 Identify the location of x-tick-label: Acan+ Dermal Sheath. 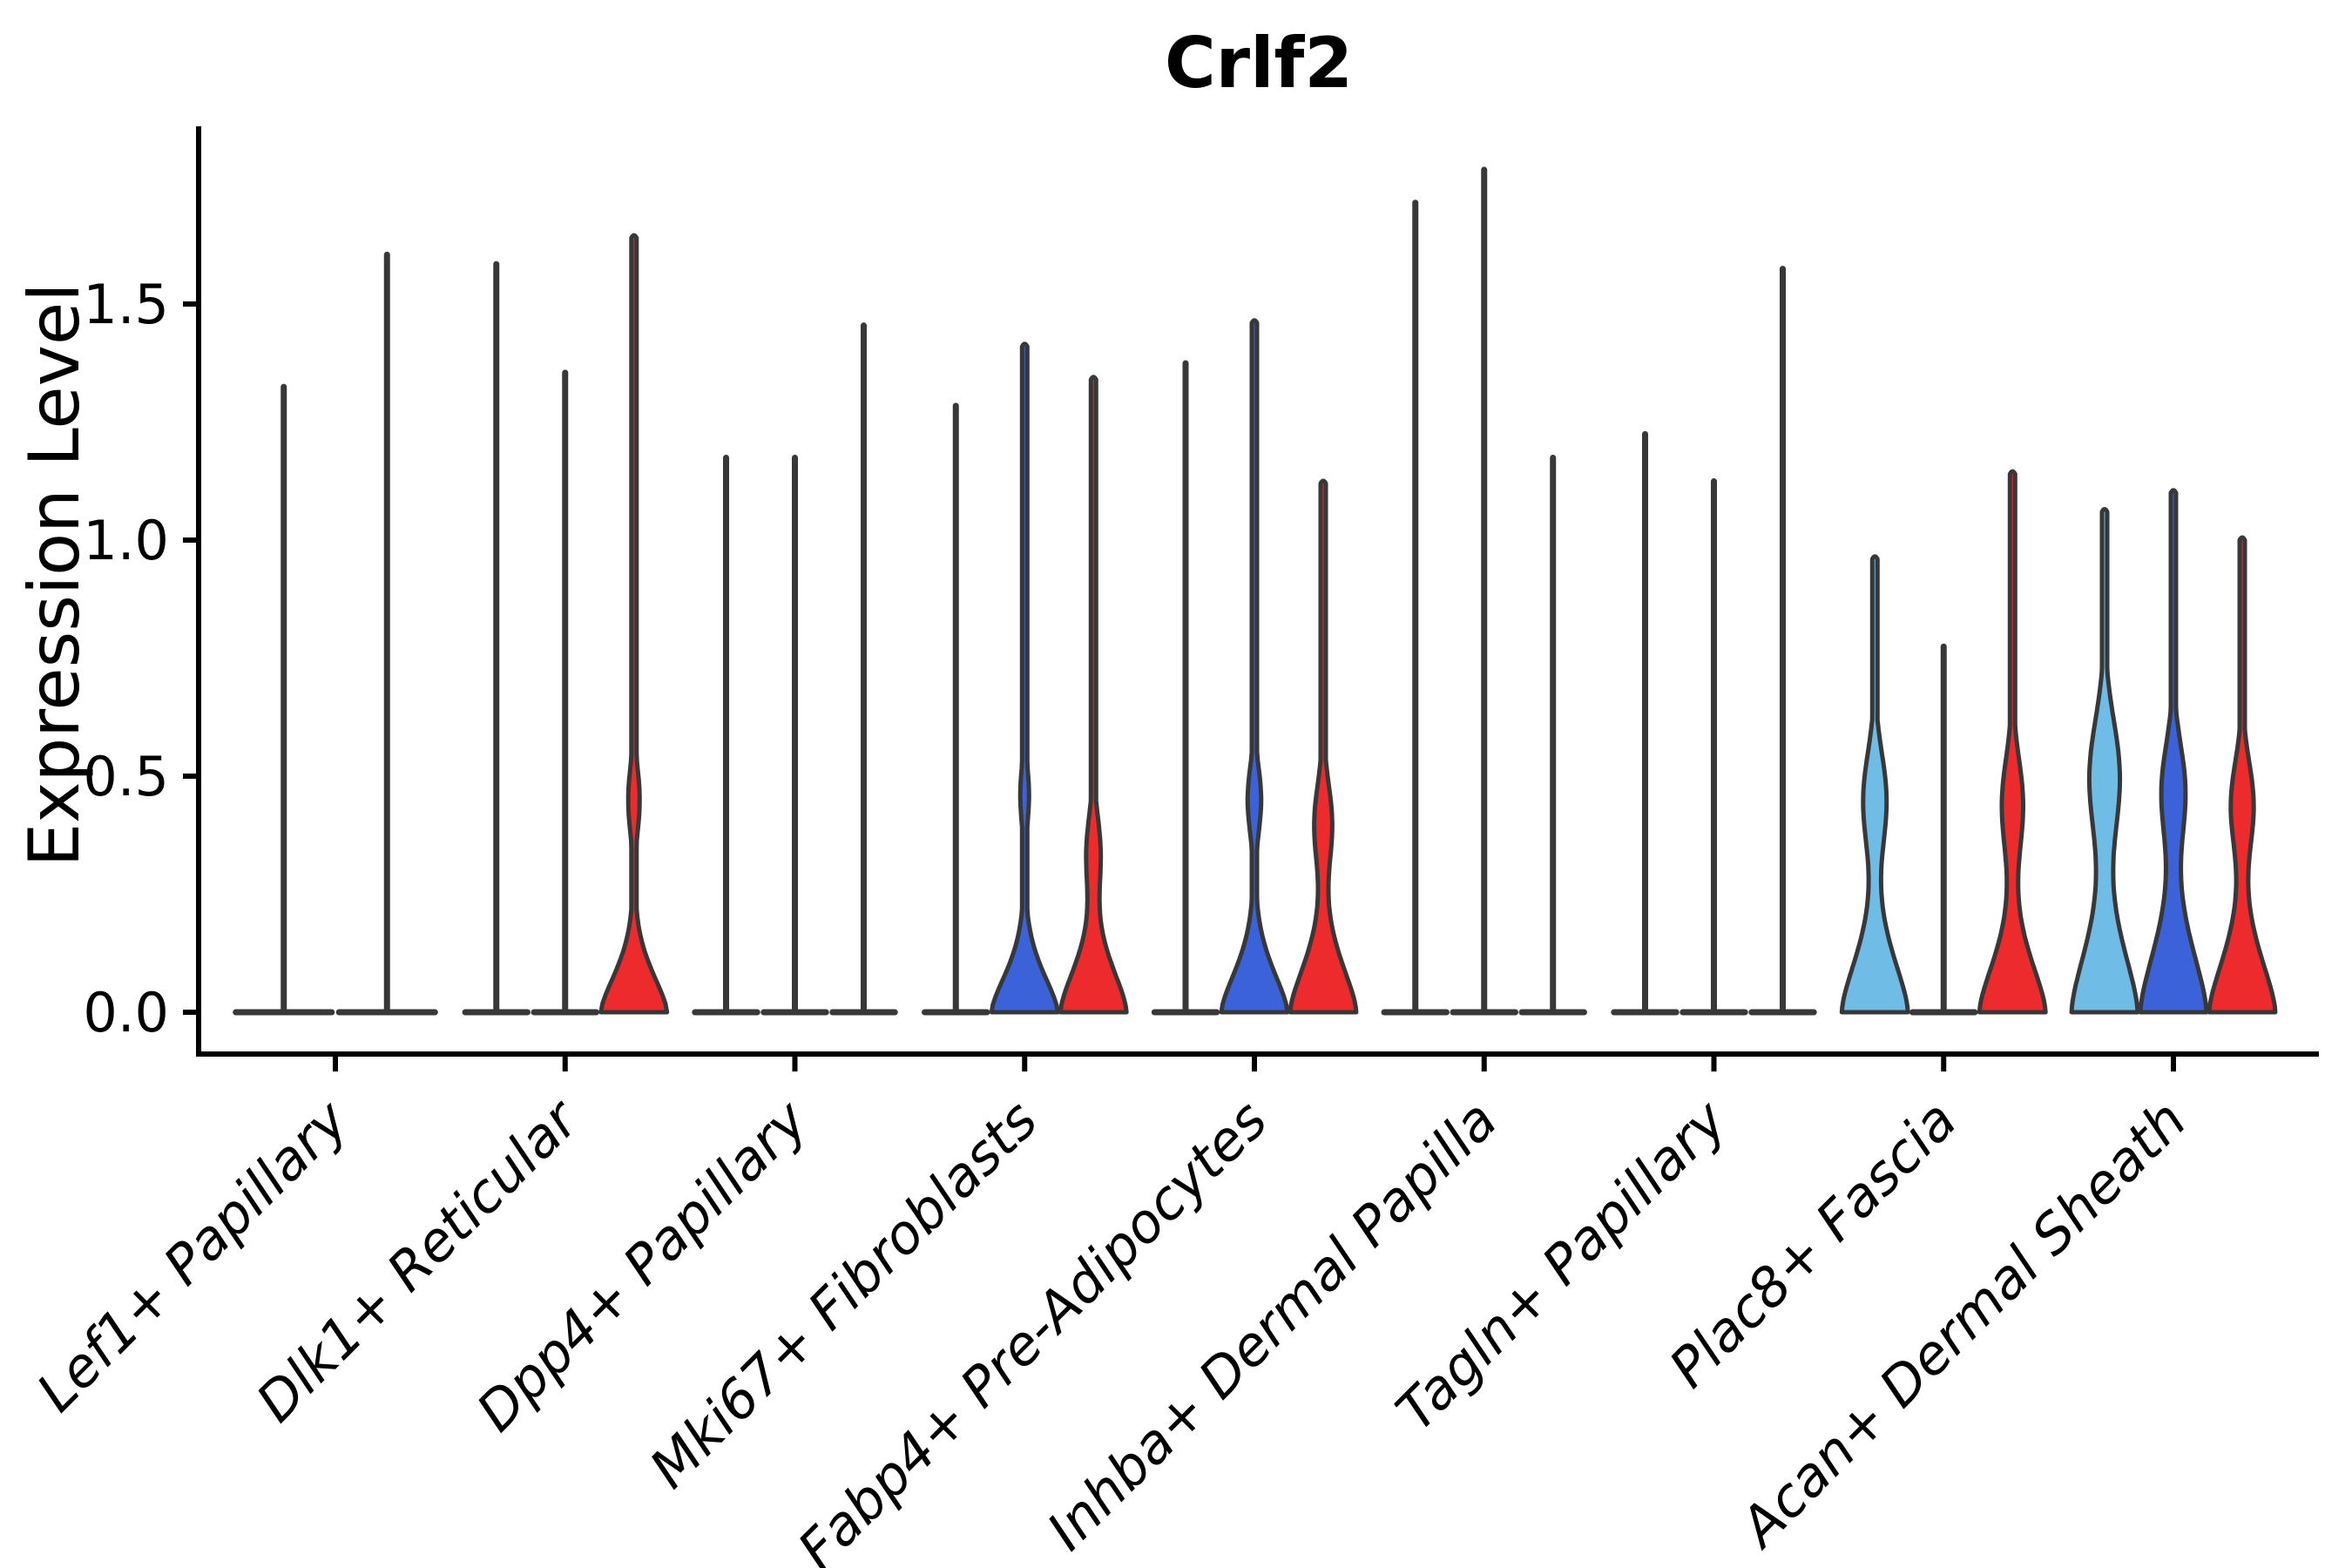
(1963, 1324).